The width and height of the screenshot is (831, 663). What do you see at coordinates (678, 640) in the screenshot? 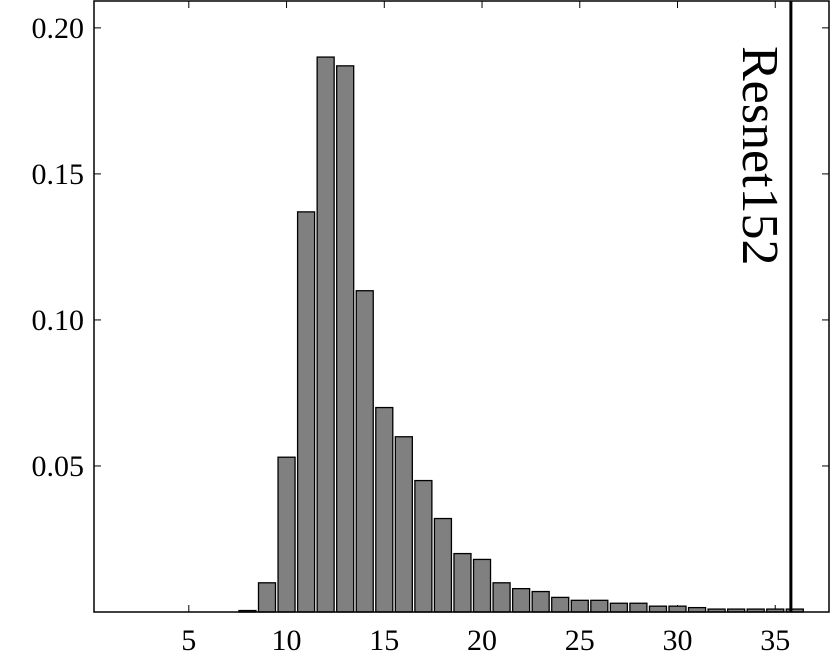
I see `x-tick-label: 30` at bounding box center [678, 640].